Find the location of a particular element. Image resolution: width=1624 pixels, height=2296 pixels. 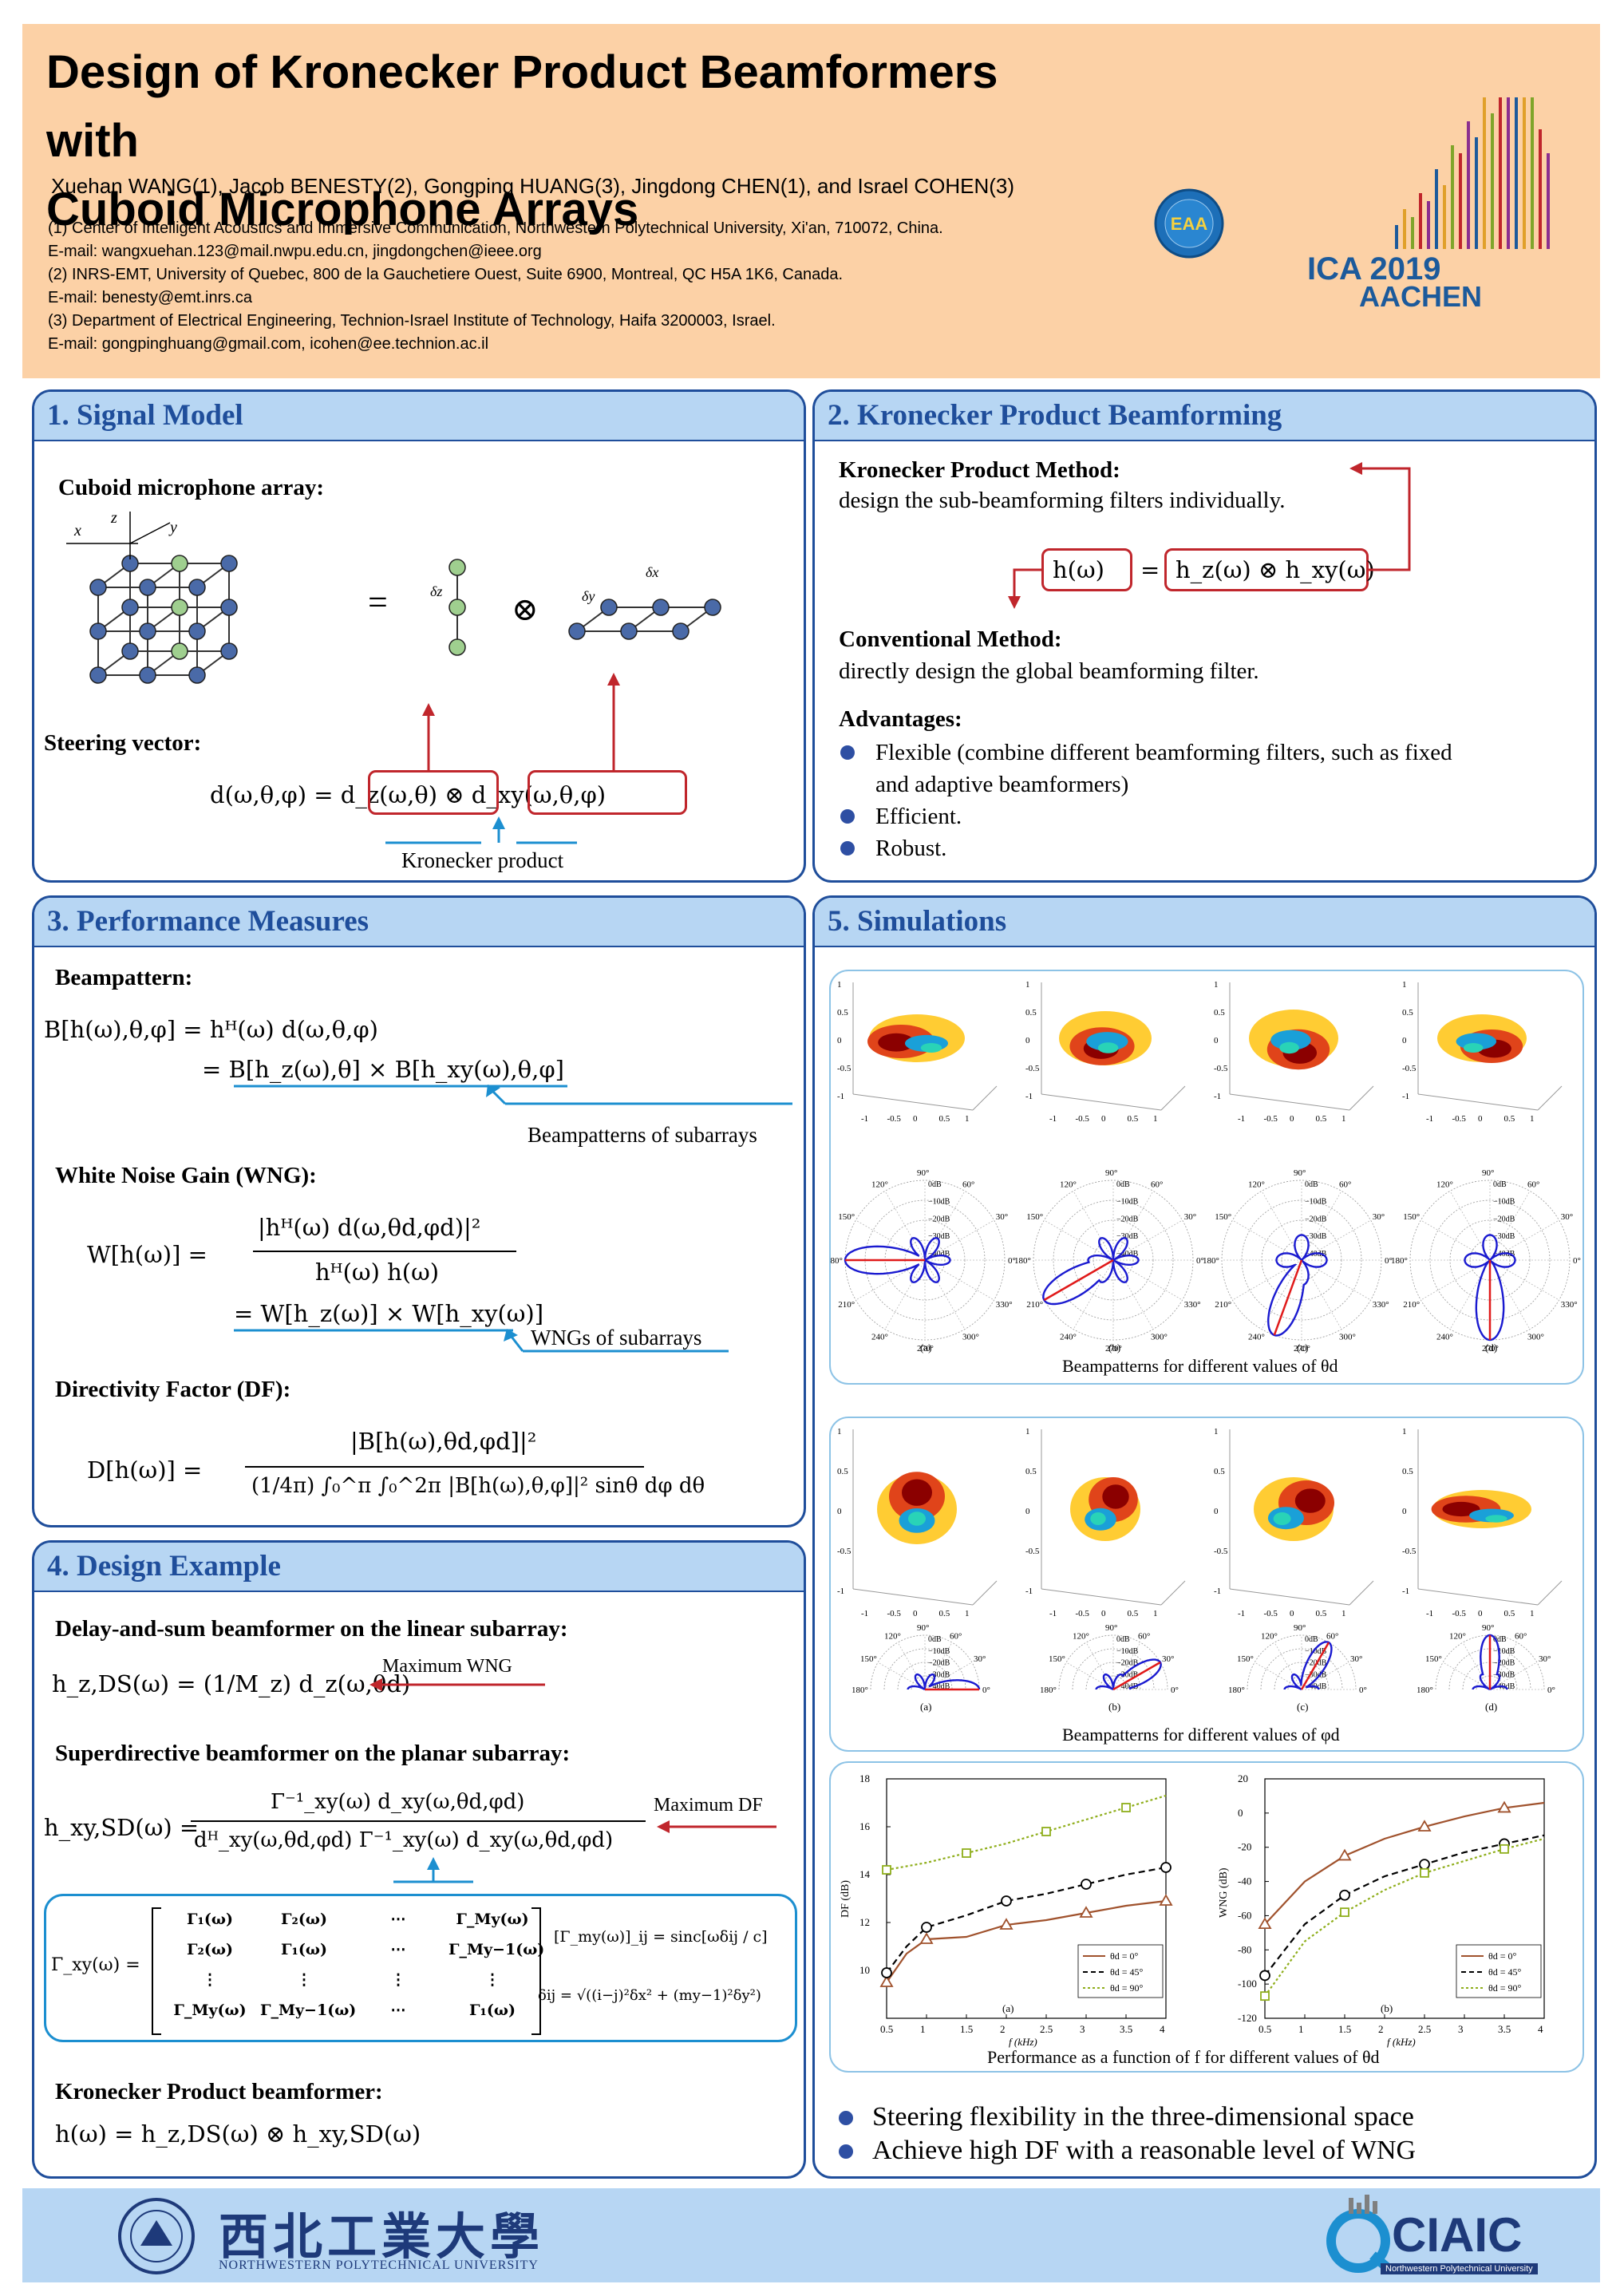

z-axis-label: z is located at coordinates (113, 519).